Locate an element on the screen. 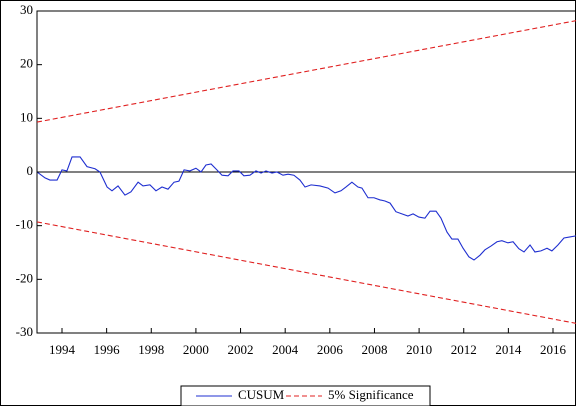 This screenshot has width=576, height=406. y-tick-label: -30 is located at coordinates (24, 331).